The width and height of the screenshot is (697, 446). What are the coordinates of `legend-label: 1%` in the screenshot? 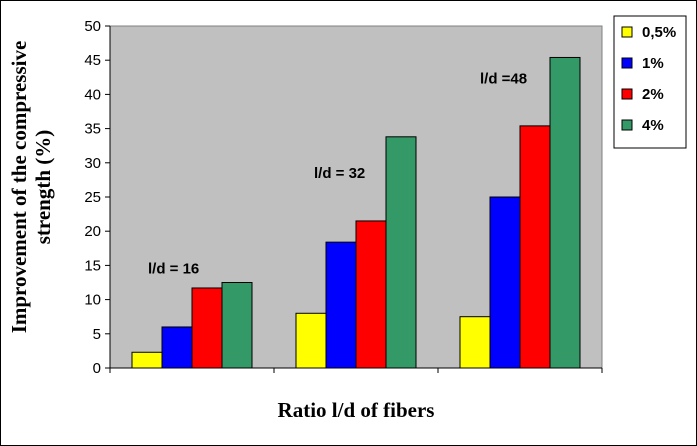 It's located at (653, 63).